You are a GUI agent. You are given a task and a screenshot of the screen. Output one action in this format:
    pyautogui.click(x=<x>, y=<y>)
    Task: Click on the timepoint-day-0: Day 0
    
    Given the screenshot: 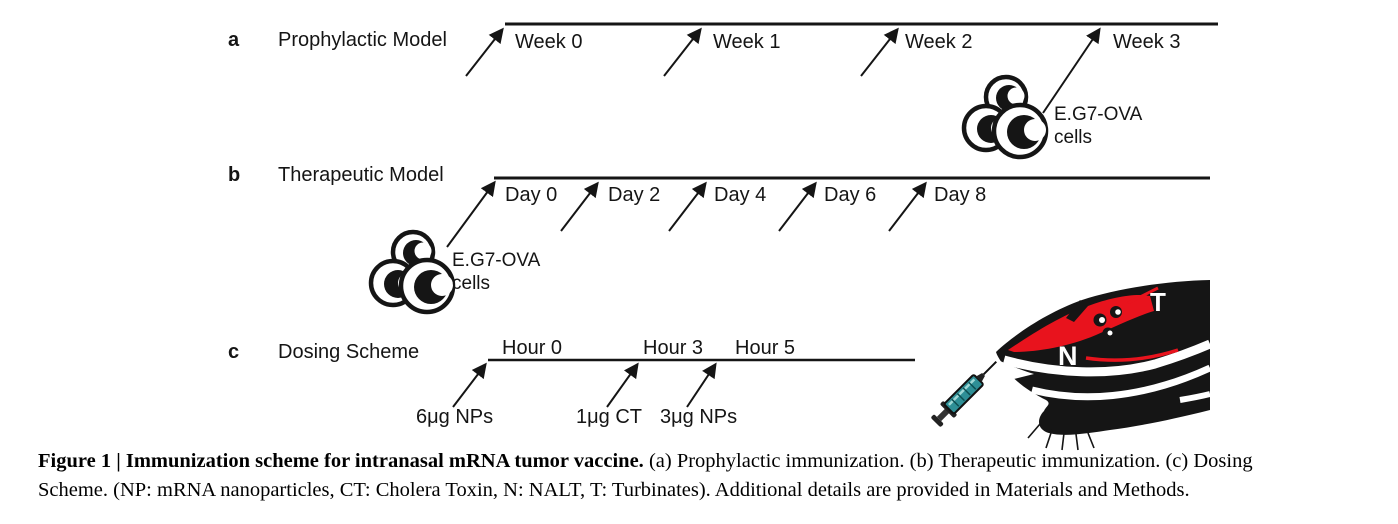 What is the action you would take?
    pyautogui.click(x=531, y=195)
    